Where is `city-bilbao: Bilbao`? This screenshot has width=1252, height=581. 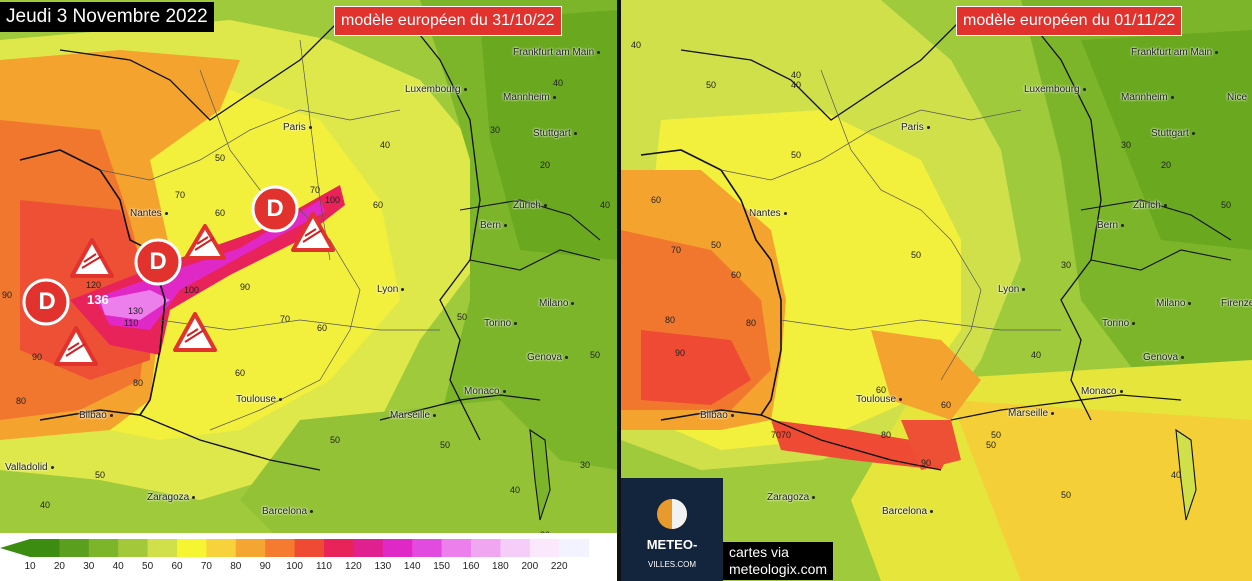 city-bilbao: Bilbao is located at coordinates (717, 415).